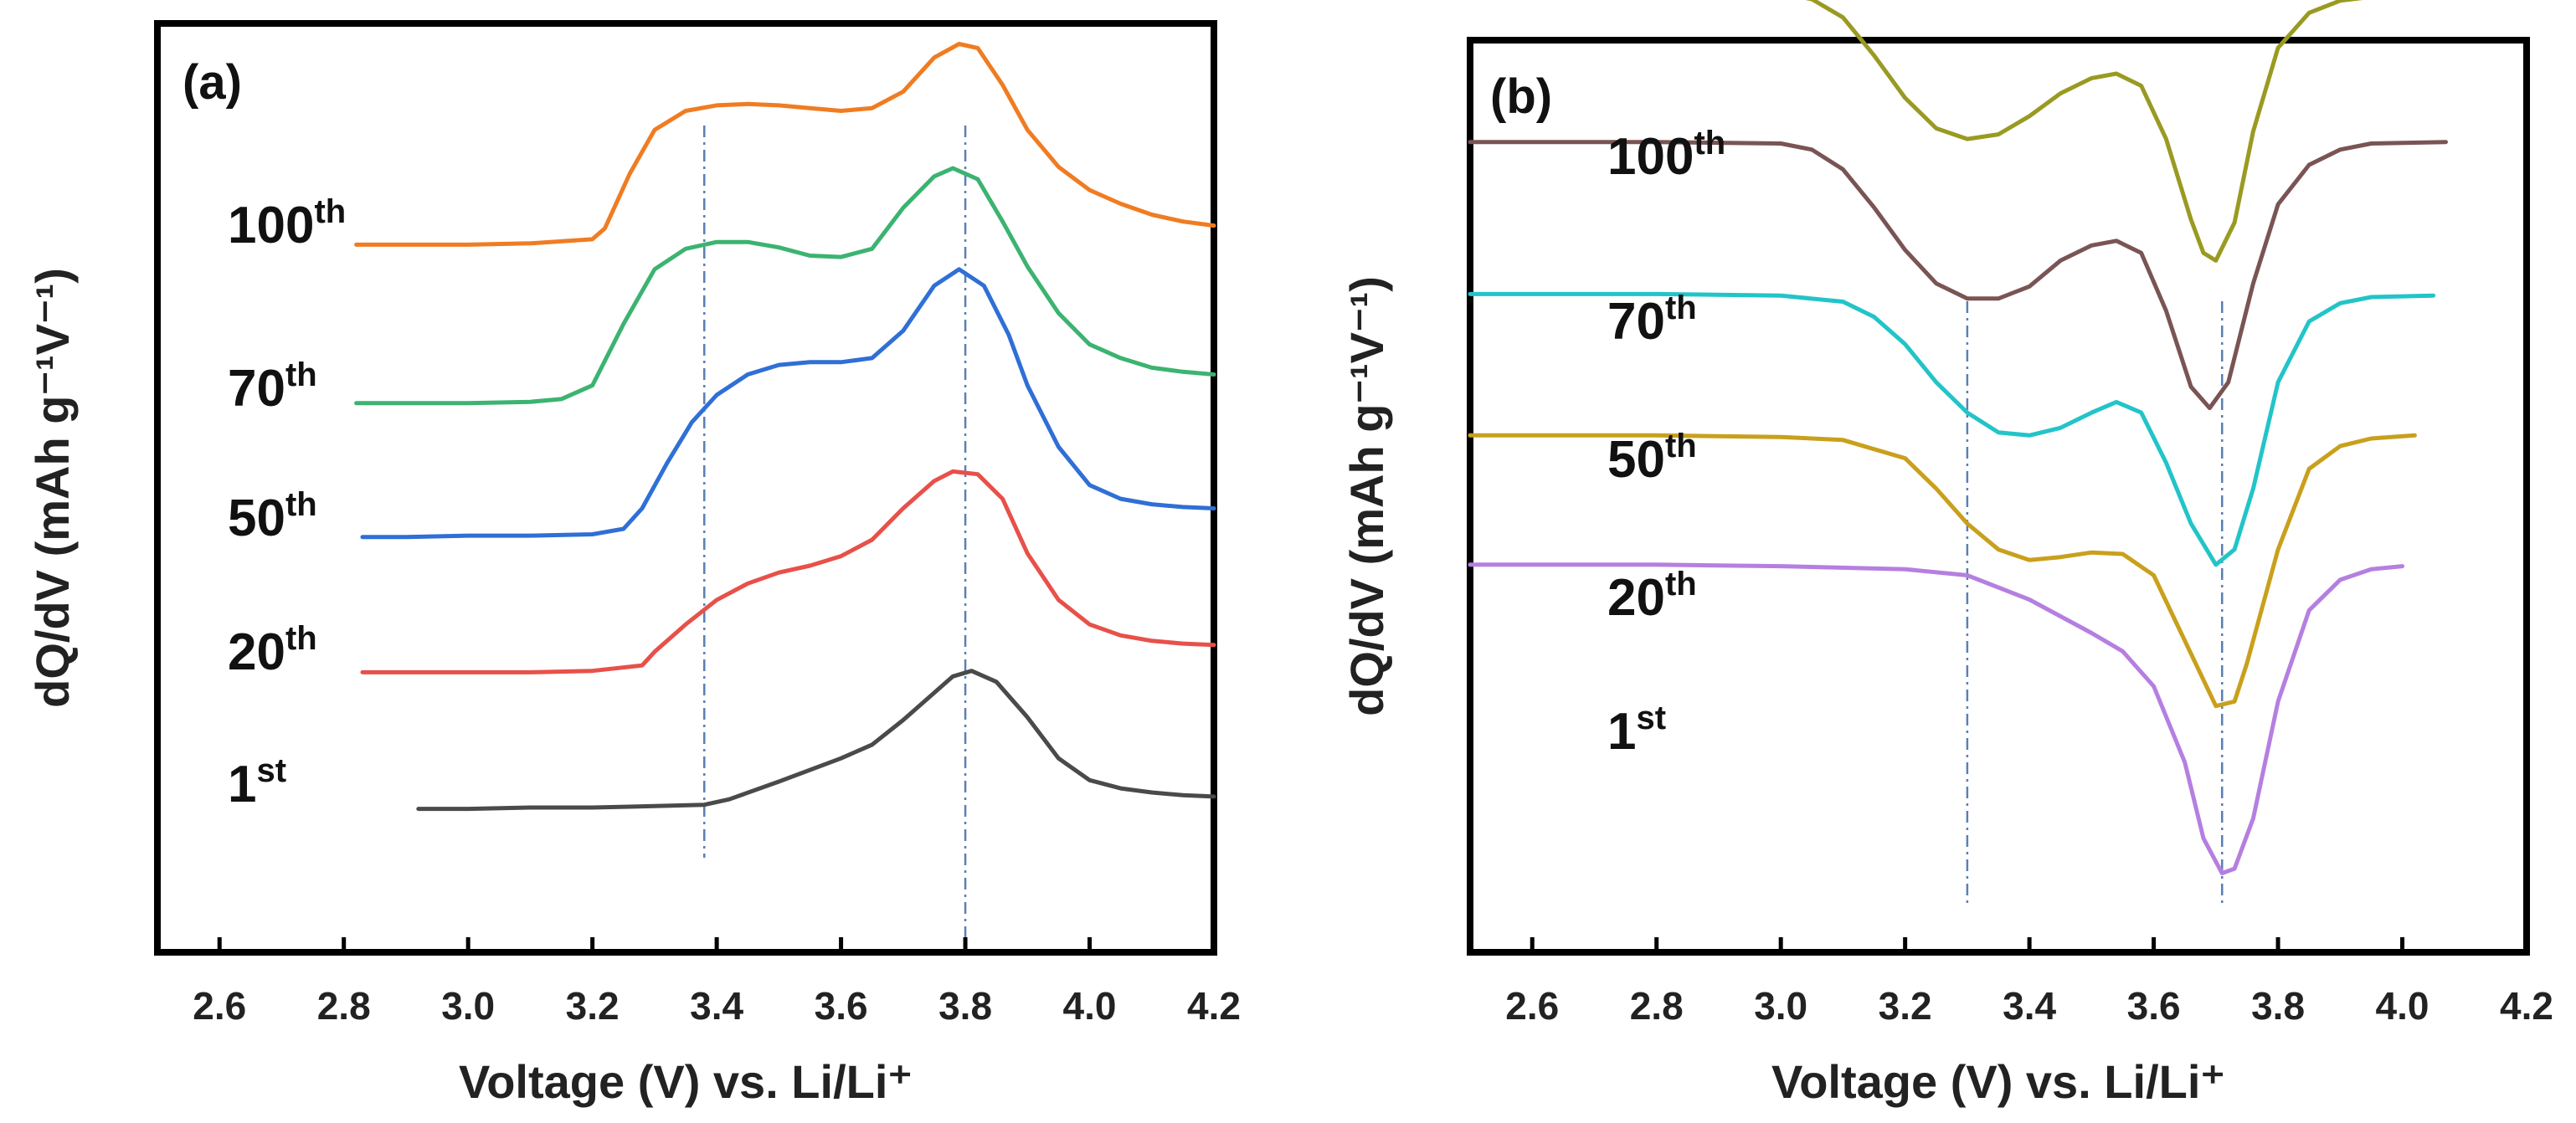 The height and width of the screenshot is (1123, 2576). I want to click on panel-a-x-tick-label: 3.0, so click(468, 1006).